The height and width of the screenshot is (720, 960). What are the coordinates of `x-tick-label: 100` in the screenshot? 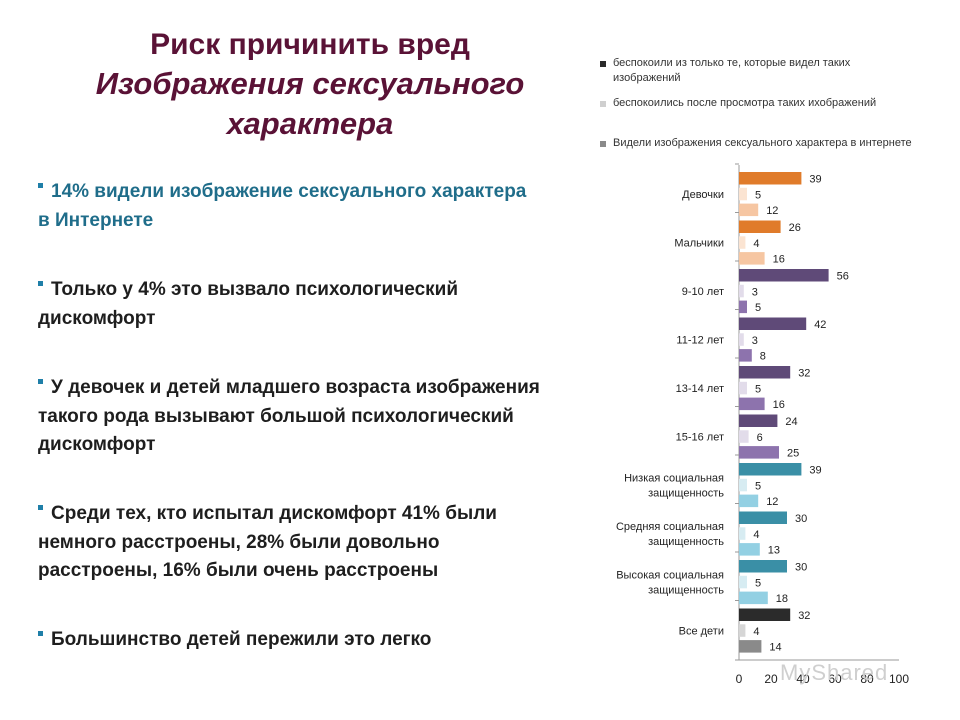 It's located at (899, 679).